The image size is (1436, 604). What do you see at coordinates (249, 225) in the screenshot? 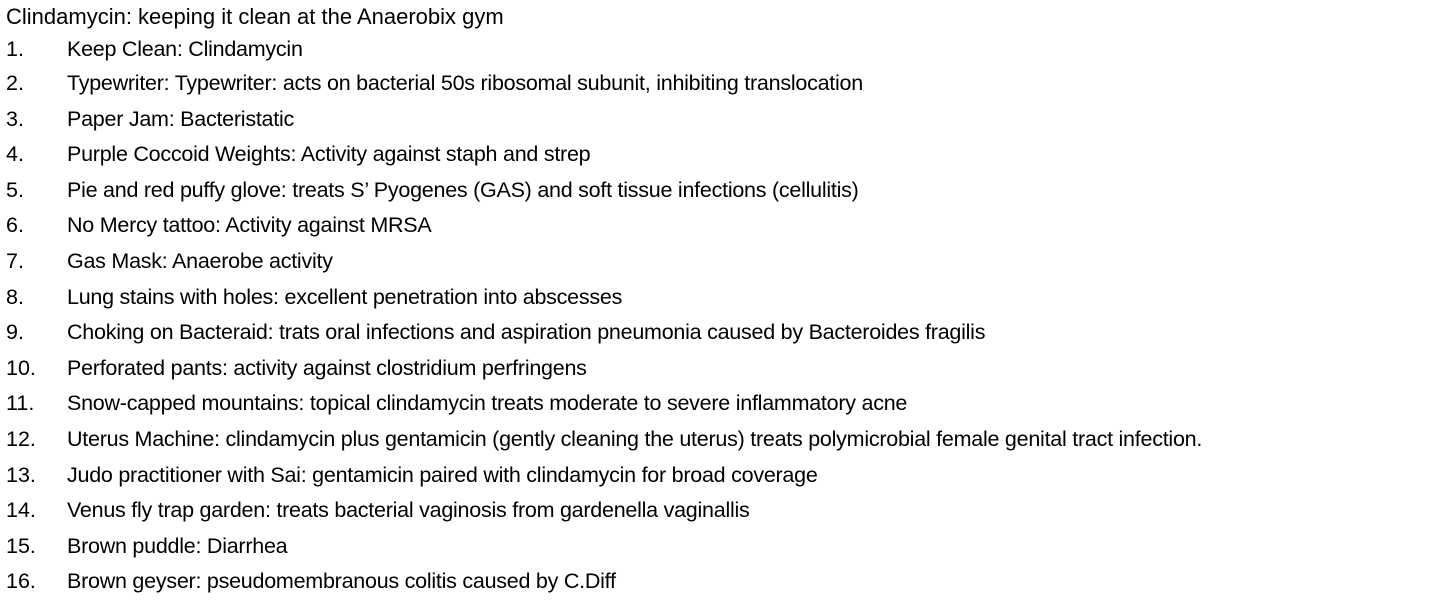
I see `list-item-text: No Mercy tattoo: Activity against MRSA` at bounding box center [249, 225].